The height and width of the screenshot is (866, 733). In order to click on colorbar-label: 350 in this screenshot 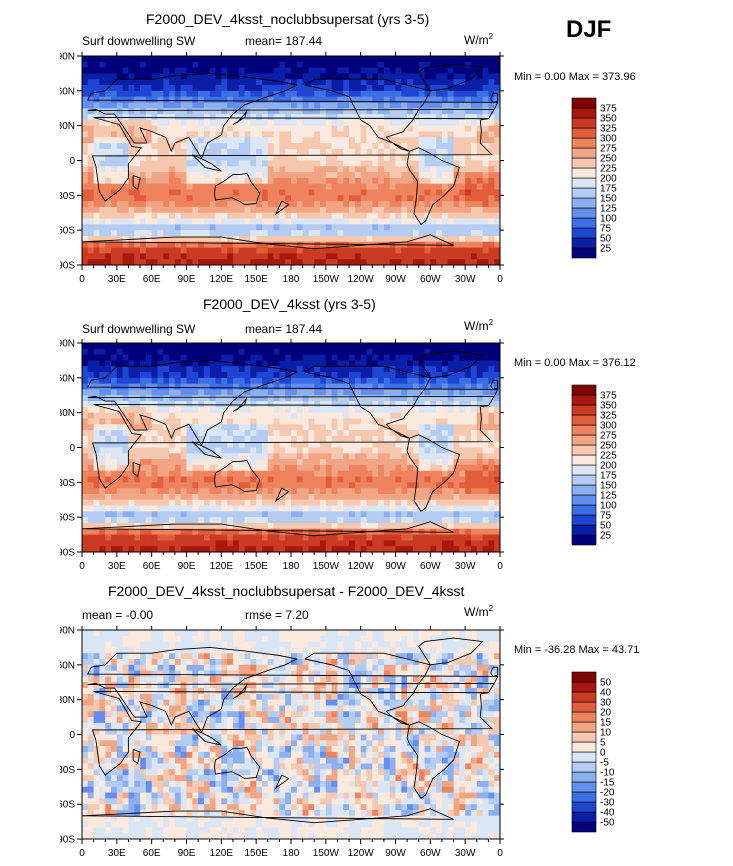, I will do `click(608, 119)`.